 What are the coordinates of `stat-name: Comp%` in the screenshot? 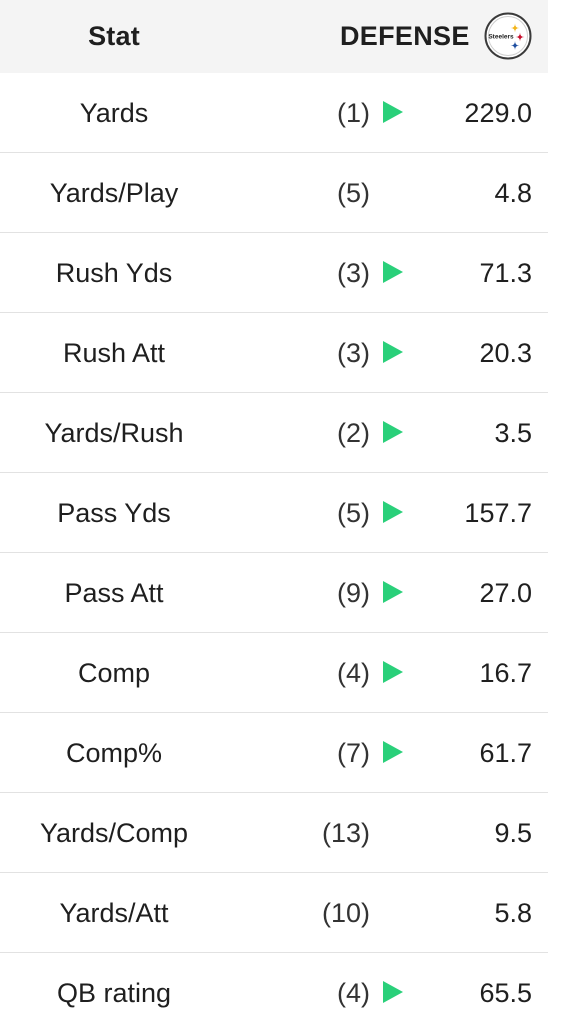 It's located at (114, 752).